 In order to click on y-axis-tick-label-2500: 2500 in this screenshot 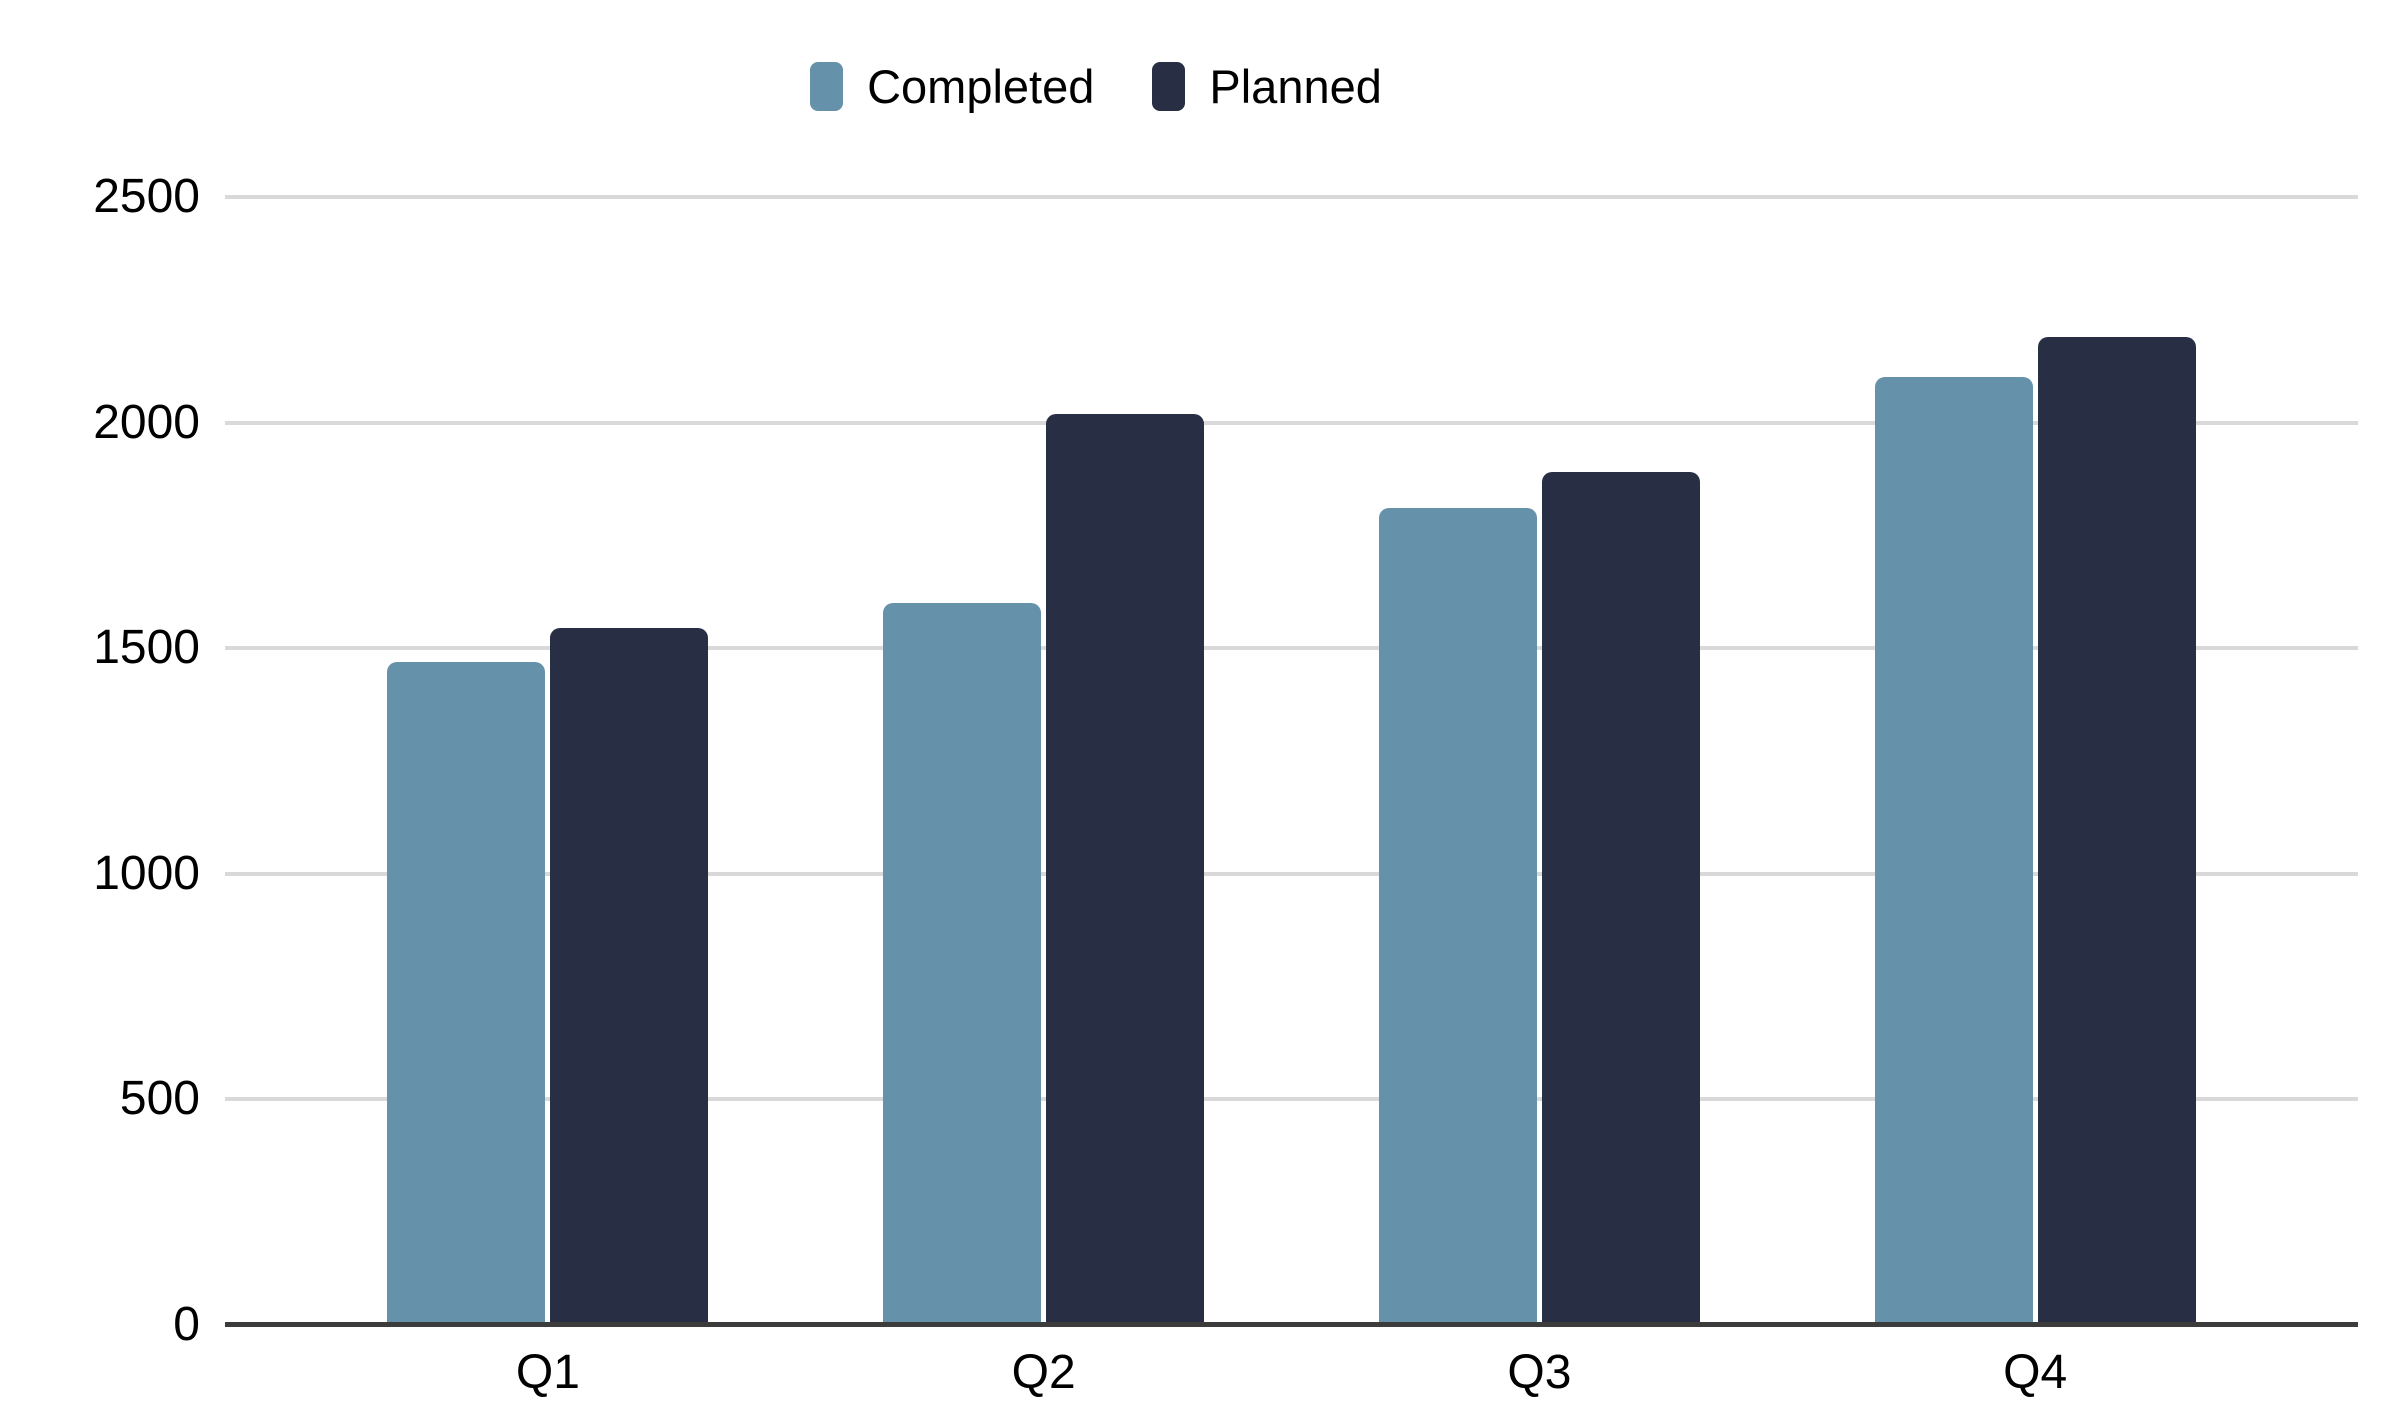, I will do `click(146, 196)`.